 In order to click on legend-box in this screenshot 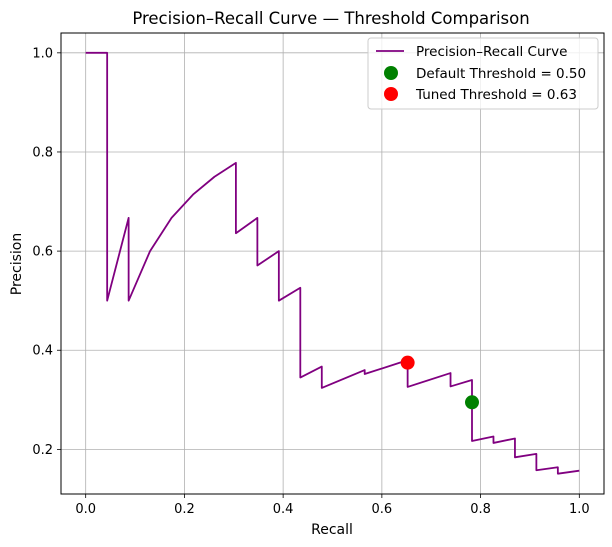, I will do `click(483, 73)`.